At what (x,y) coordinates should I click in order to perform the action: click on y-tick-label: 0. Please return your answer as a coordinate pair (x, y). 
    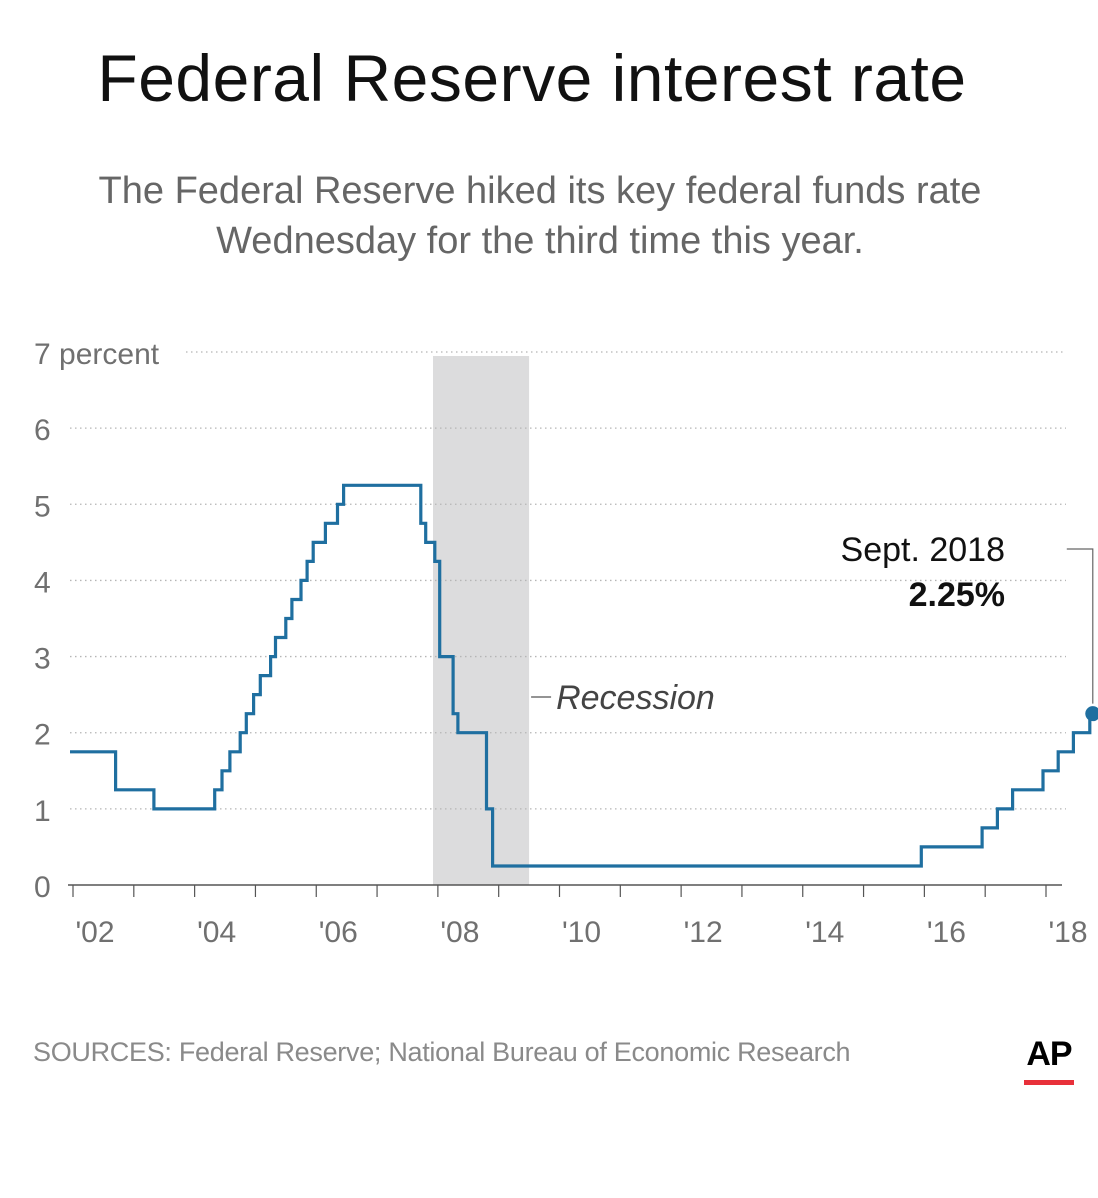
    Looking at the image, I should click on (42, 887).